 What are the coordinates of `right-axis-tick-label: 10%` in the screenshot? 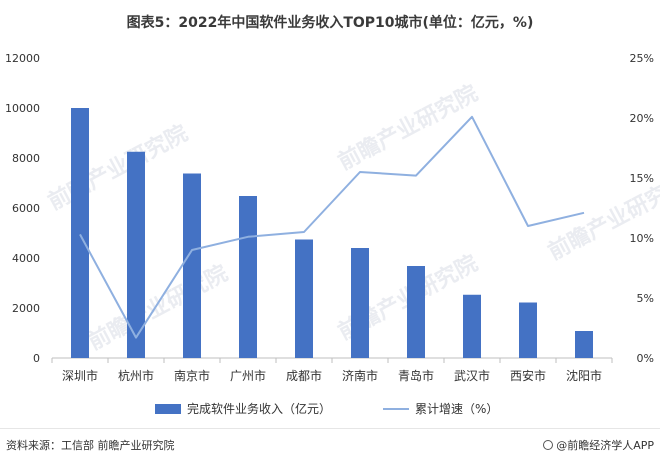 It's located at (642, 238).